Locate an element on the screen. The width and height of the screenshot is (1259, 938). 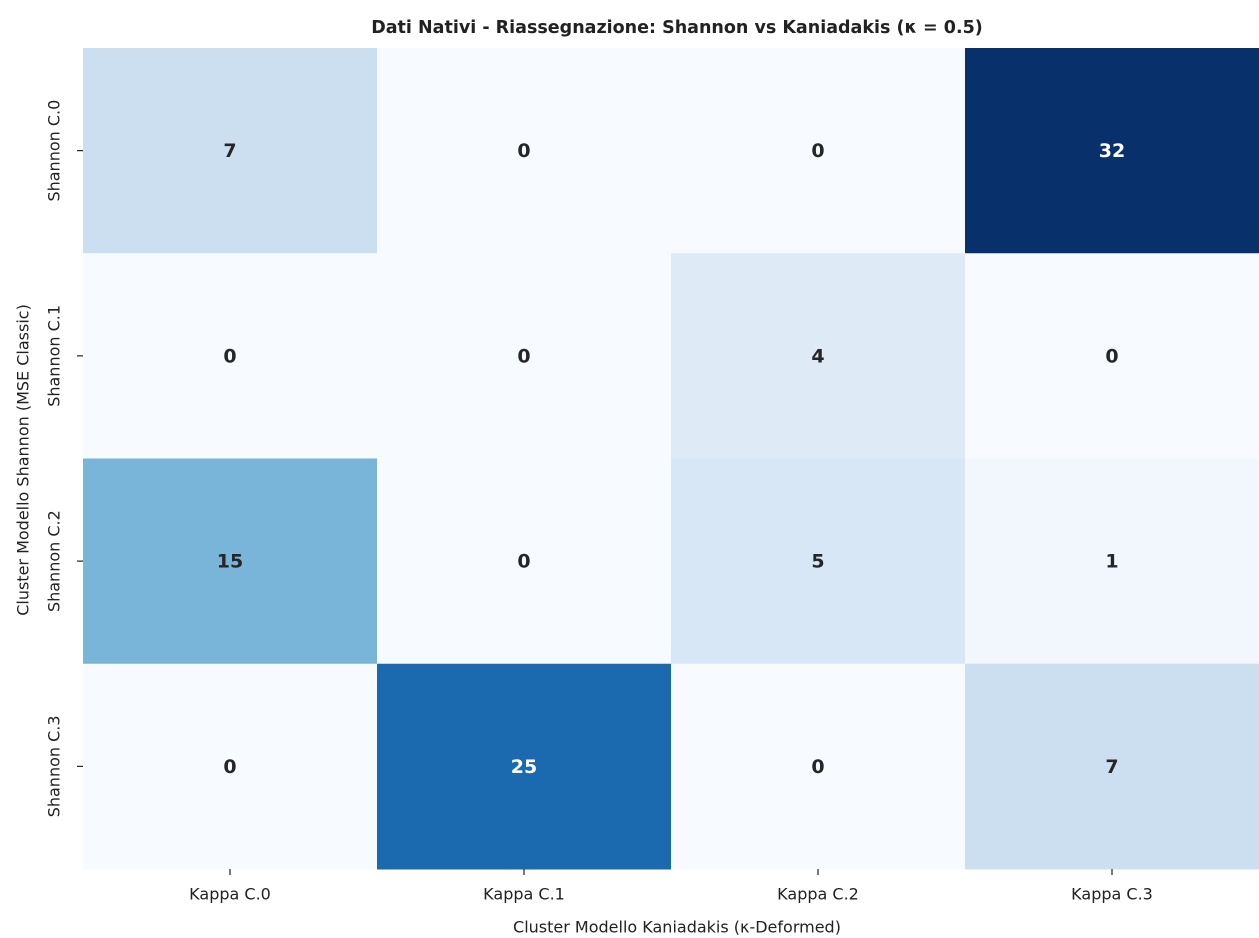
cell-label: 15 is located at coordinates (230, 562).